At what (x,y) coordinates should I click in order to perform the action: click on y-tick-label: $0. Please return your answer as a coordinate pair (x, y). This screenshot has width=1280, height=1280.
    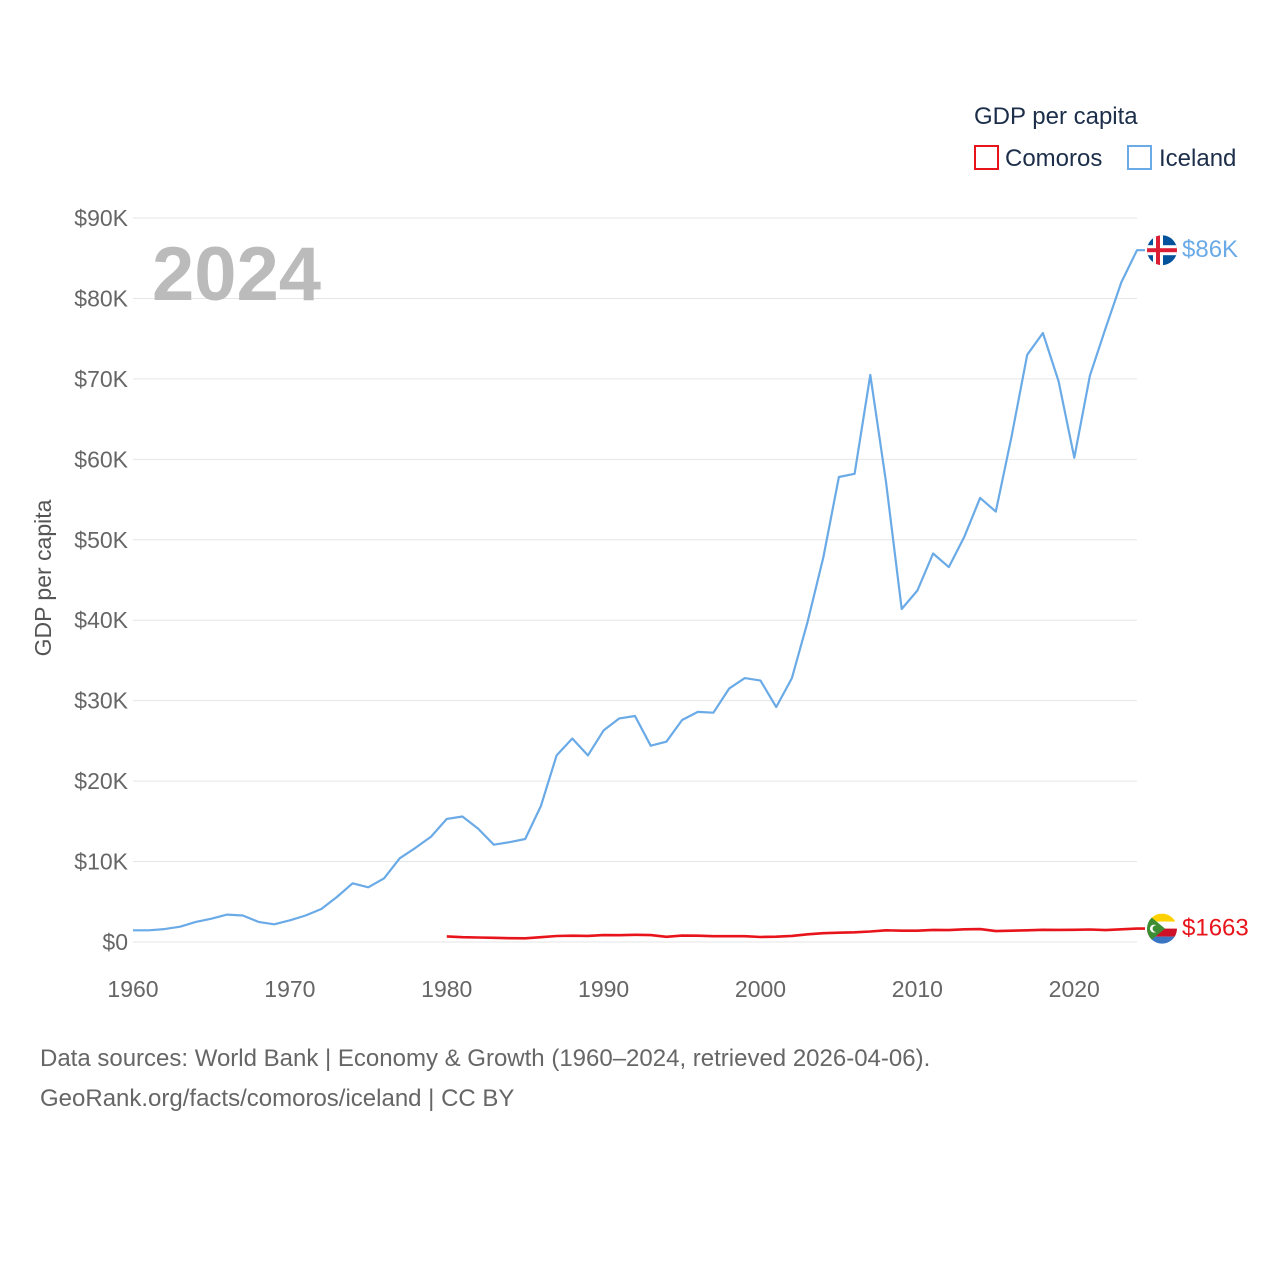
    Looking at the image, I should click on (115, 942).